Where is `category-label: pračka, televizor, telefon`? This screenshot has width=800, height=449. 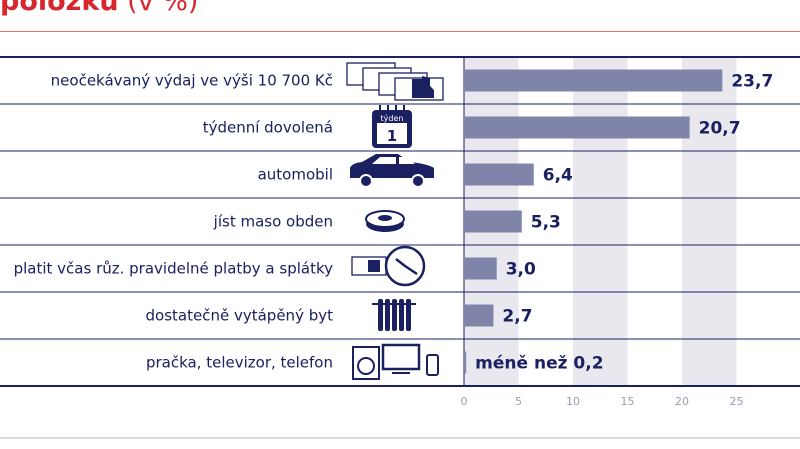
category-label: pračka, televizor, telefon is located at coordinates (239, 363).